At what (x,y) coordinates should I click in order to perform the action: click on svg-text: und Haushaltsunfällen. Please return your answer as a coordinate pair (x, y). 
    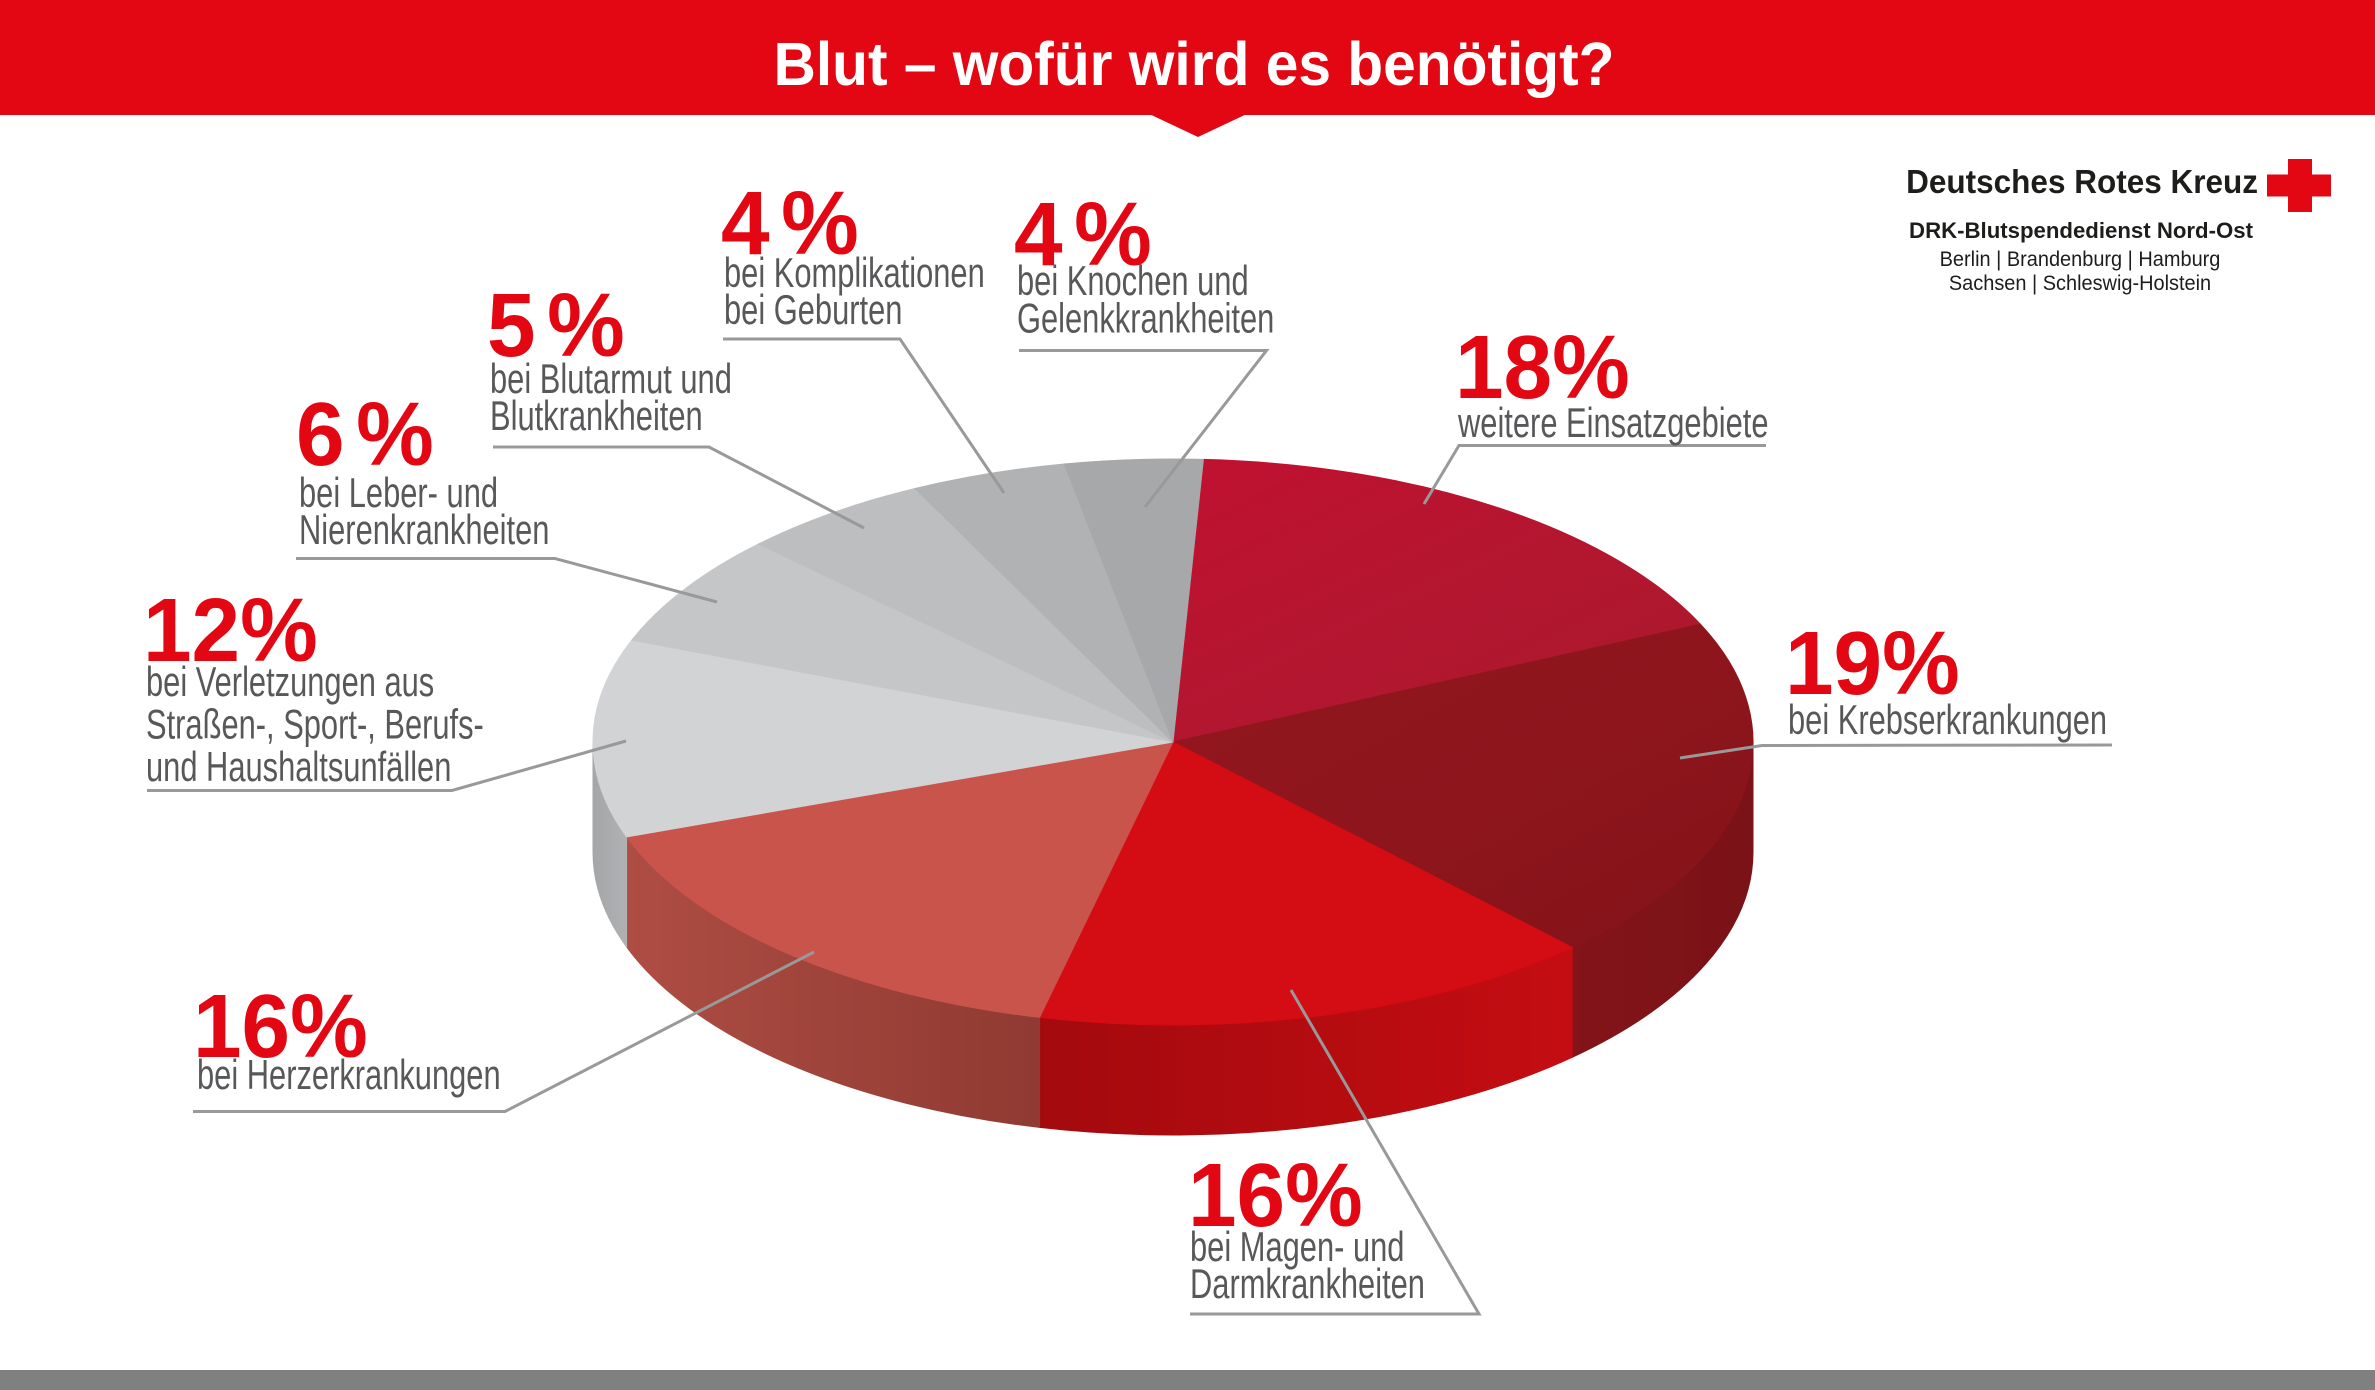
    Looking at the image, I should click on (298, 767).